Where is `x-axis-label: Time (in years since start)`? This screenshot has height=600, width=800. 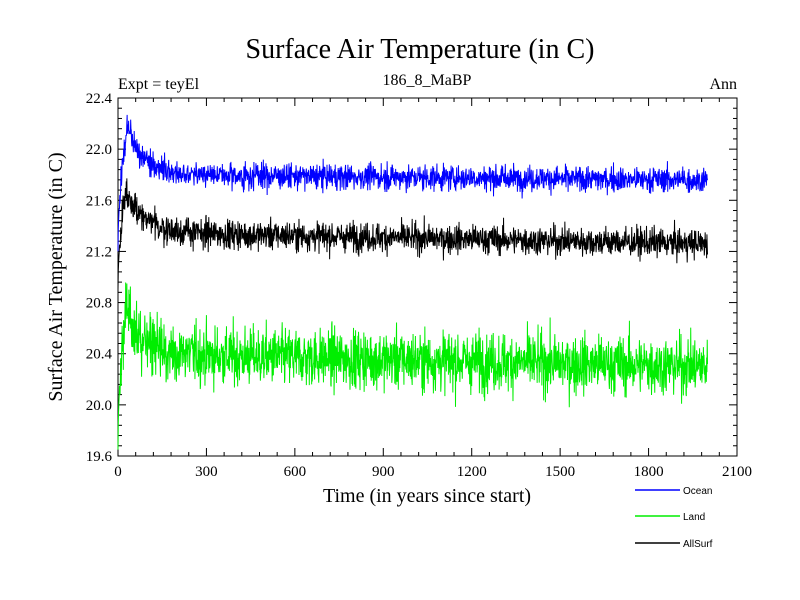 x-axis-label: Time (in years since start) is located at coordinates (427, 496).